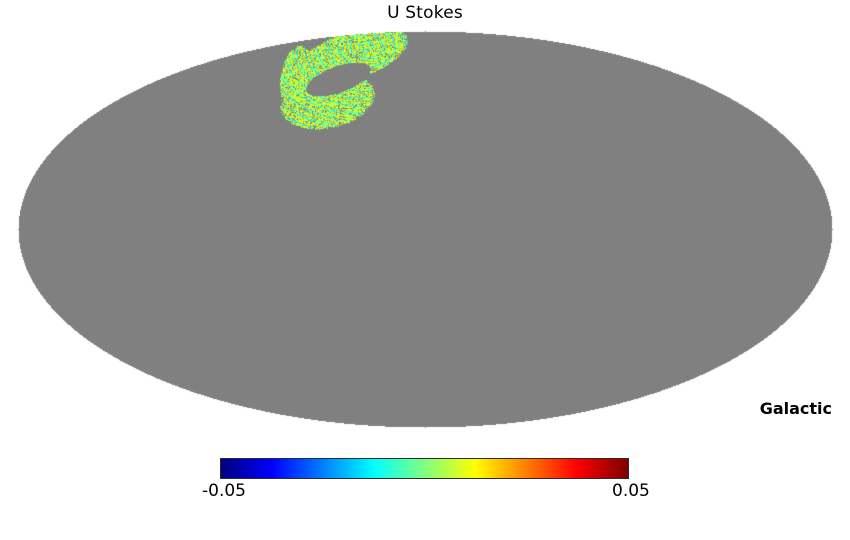  I want to click on coordinate-system-label: Galactic, so click(795, 408).